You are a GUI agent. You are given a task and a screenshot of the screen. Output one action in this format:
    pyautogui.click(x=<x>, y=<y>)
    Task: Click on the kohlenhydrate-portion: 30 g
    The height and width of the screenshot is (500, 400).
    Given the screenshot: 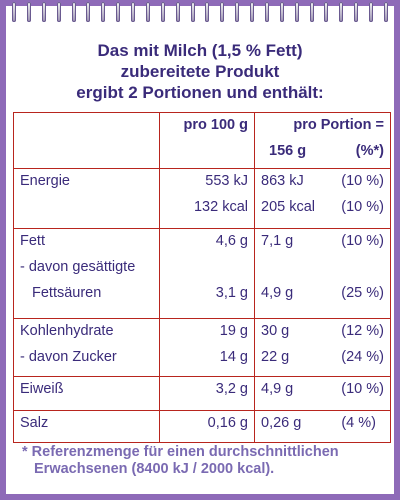 What is the action you would take?
    pyautogui.click(x=275, y=331)
    